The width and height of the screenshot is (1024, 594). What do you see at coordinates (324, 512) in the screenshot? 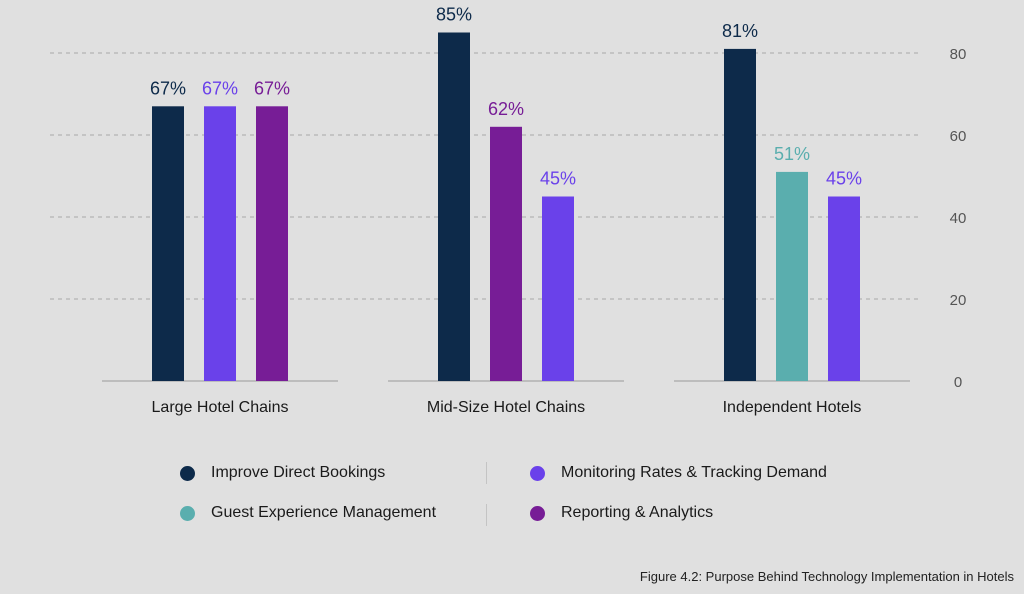
I see `legend-label: Guest Experience Management` at bounding box center [324, 512].